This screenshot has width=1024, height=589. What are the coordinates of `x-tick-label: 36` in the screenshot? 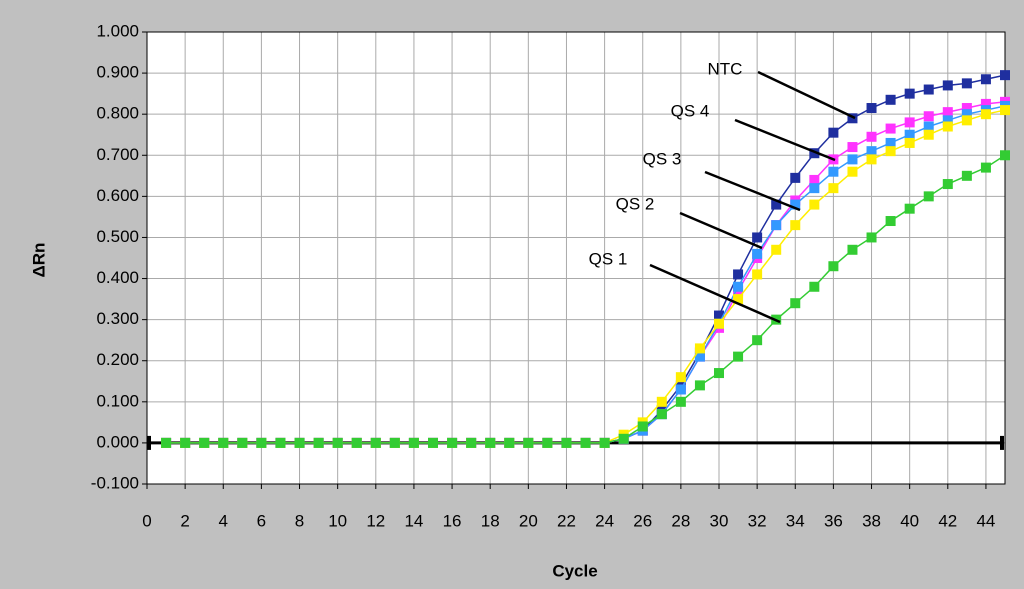 It's located at (833, 520).